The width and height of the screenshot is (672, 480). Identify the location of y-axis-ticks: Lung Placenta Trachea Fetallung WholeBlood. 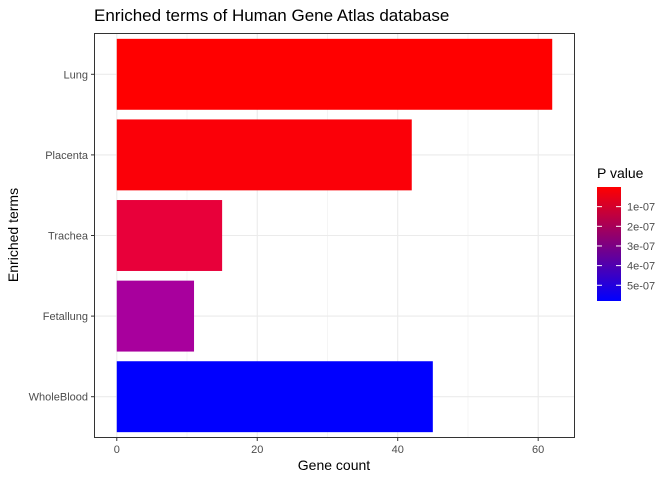
(62, 236).